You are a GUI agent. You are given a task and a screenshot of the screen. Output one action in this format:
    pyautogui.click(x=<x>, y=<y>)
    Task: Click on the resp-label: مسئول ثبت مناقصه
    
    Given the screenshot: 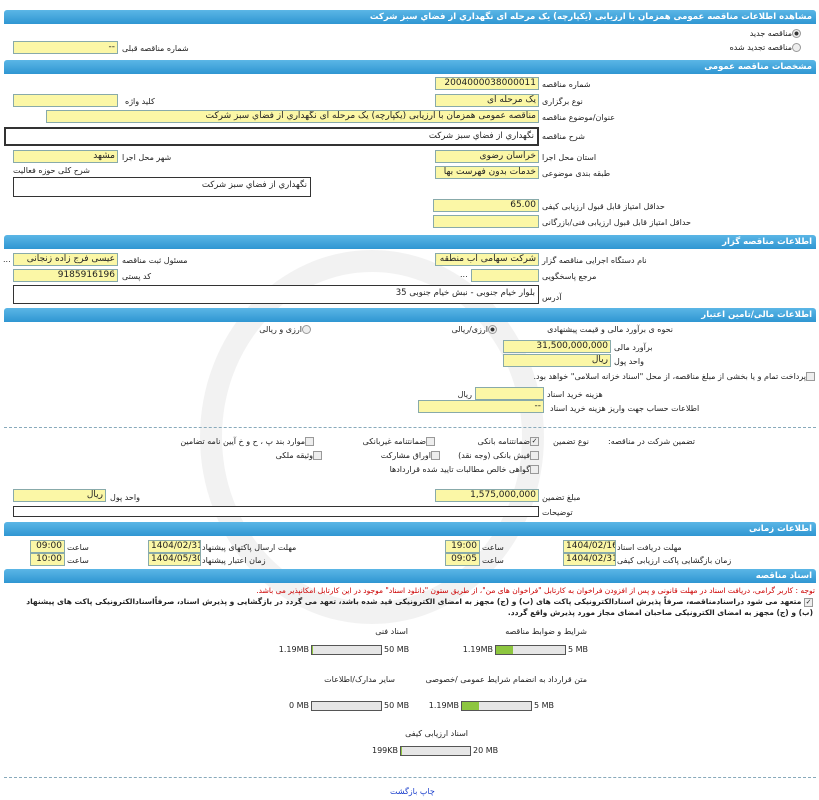 What is the action you would take?
    pyautogui.click(x=155, y=260)
    